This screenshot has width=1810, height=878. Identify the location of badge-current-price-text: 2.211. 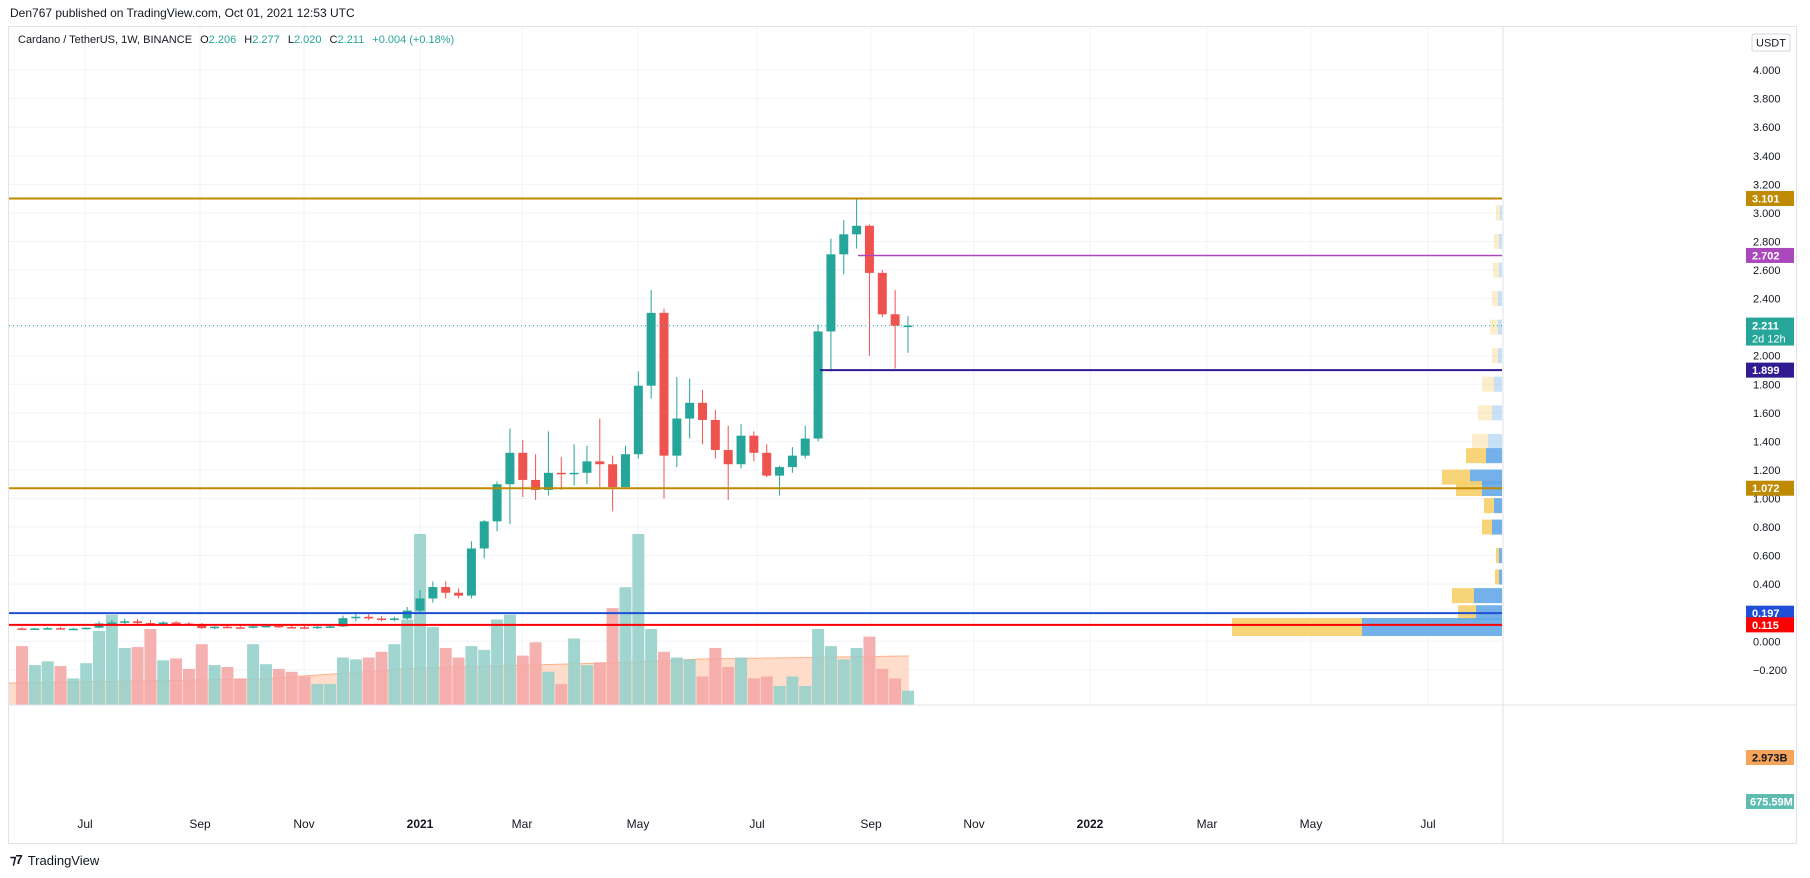
(1765, 327).